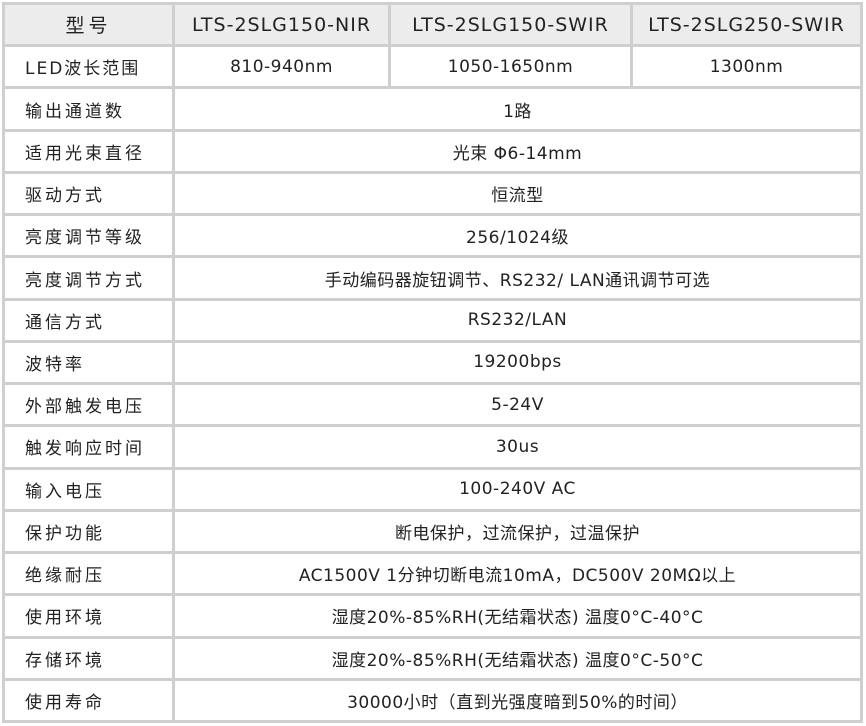  Describe the element at coordinates (281, 67) in the screenshot. I see `cell-value: 810-940nm` at that location.